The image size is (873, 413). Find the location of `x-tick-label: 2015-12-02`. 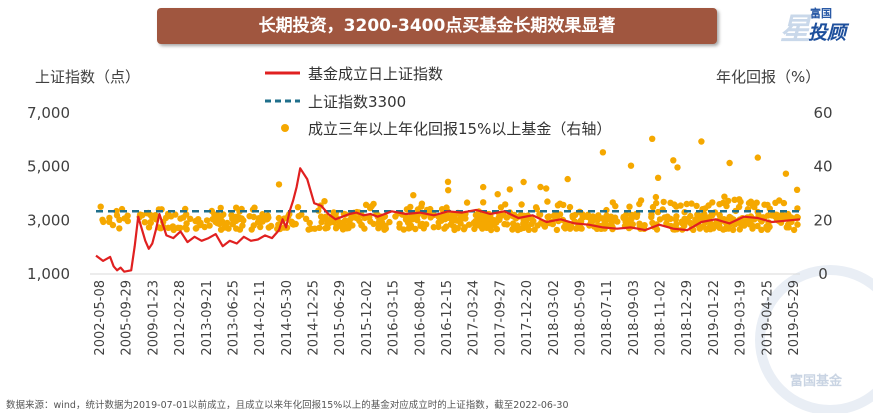

x-tick-label: 2015-12-02 is located at coordinates (367, 318).